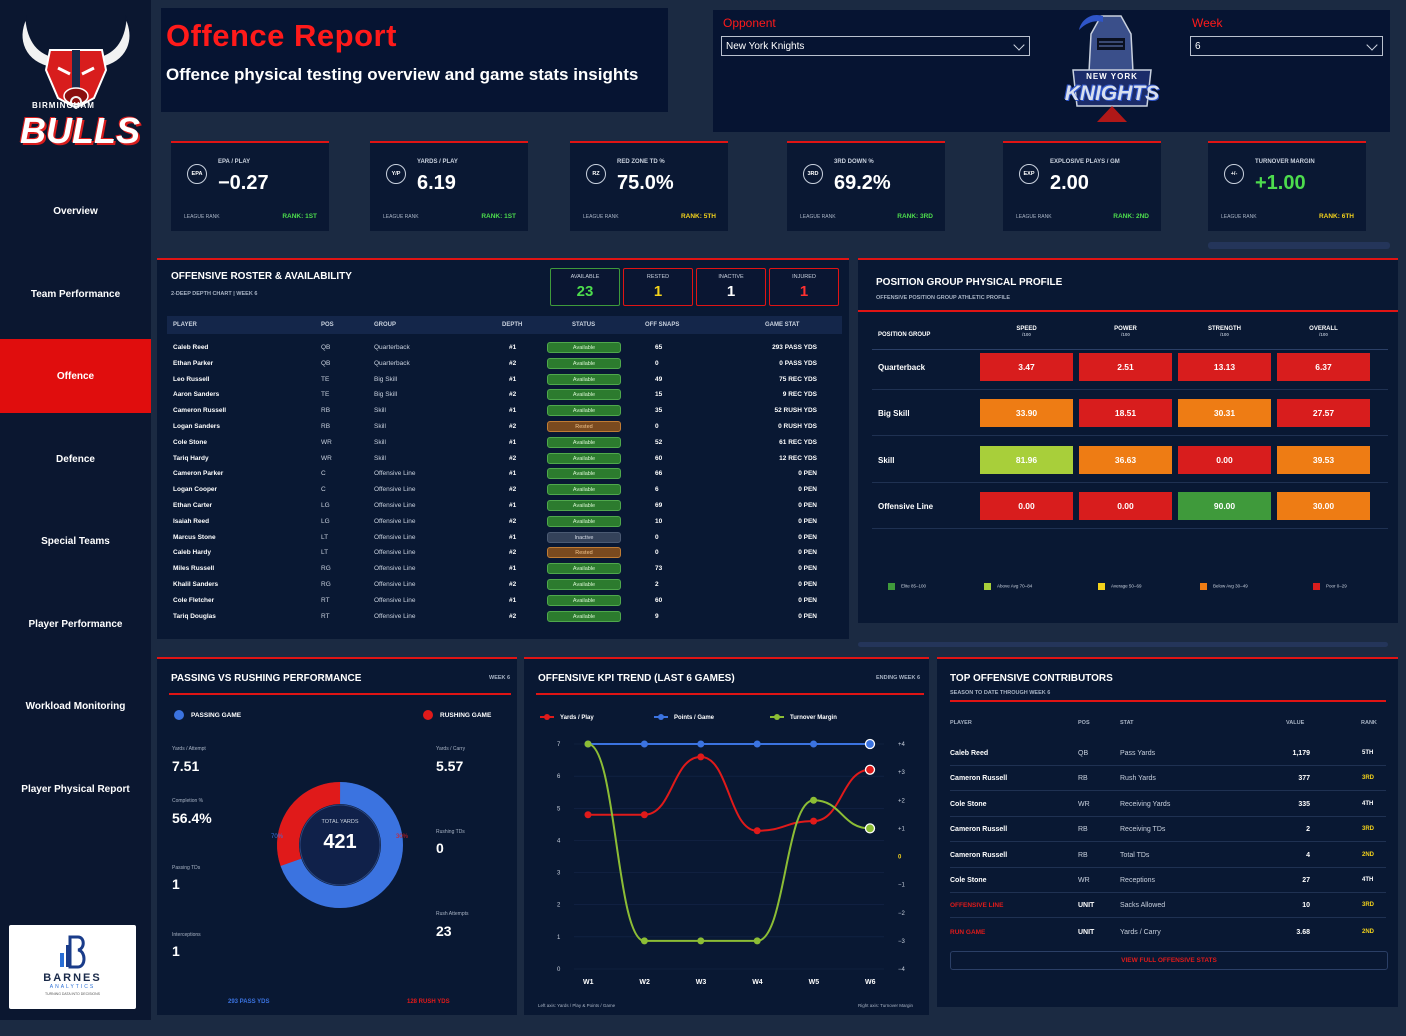  I want to click on table-row: Cole Stone WR Skill #1 52 61 REC YDS Available, so click(504, 443).